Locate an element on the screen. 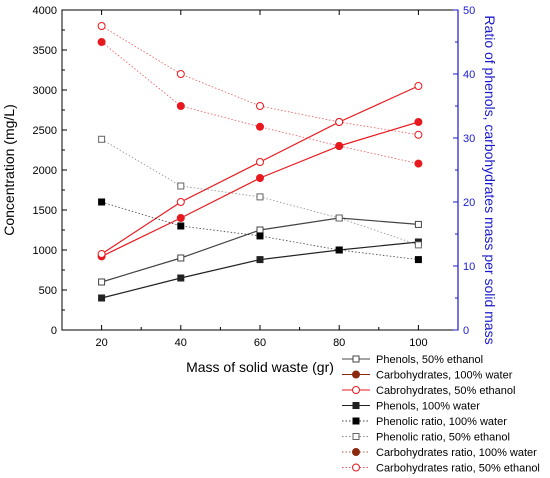  legend-label: Carbohydrates, 100% water is located at coordinates (444, 376).